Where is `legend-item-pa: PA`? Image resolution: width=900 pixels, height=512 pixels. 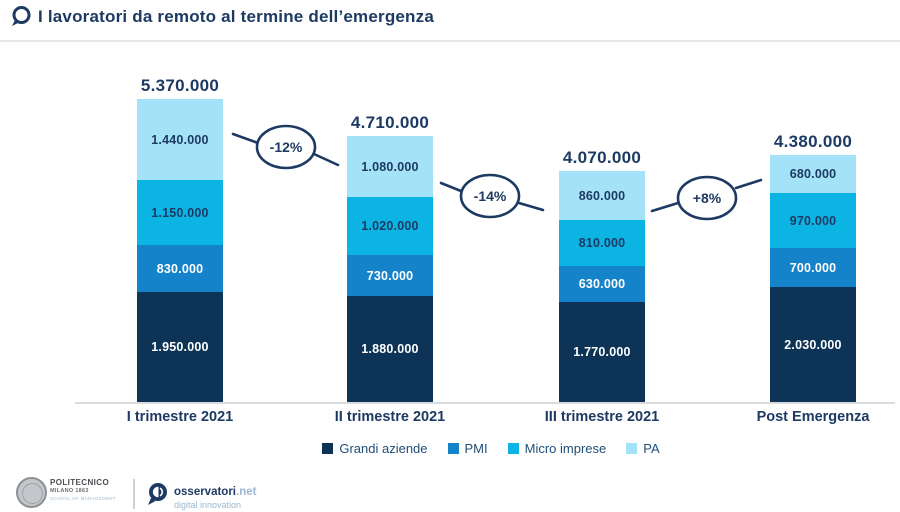
legend-item-pa: PA is located at coordinates (643, 448).